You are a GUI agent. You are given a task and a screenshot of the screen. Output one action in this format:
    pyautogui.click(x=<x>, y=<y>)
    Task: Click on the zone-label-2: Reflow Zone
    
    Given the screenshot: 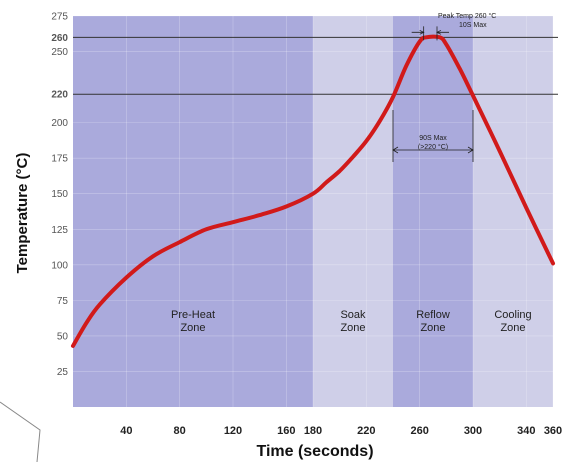 What is the action you would take?
    pyautogui.click(x=433, y=321)
    